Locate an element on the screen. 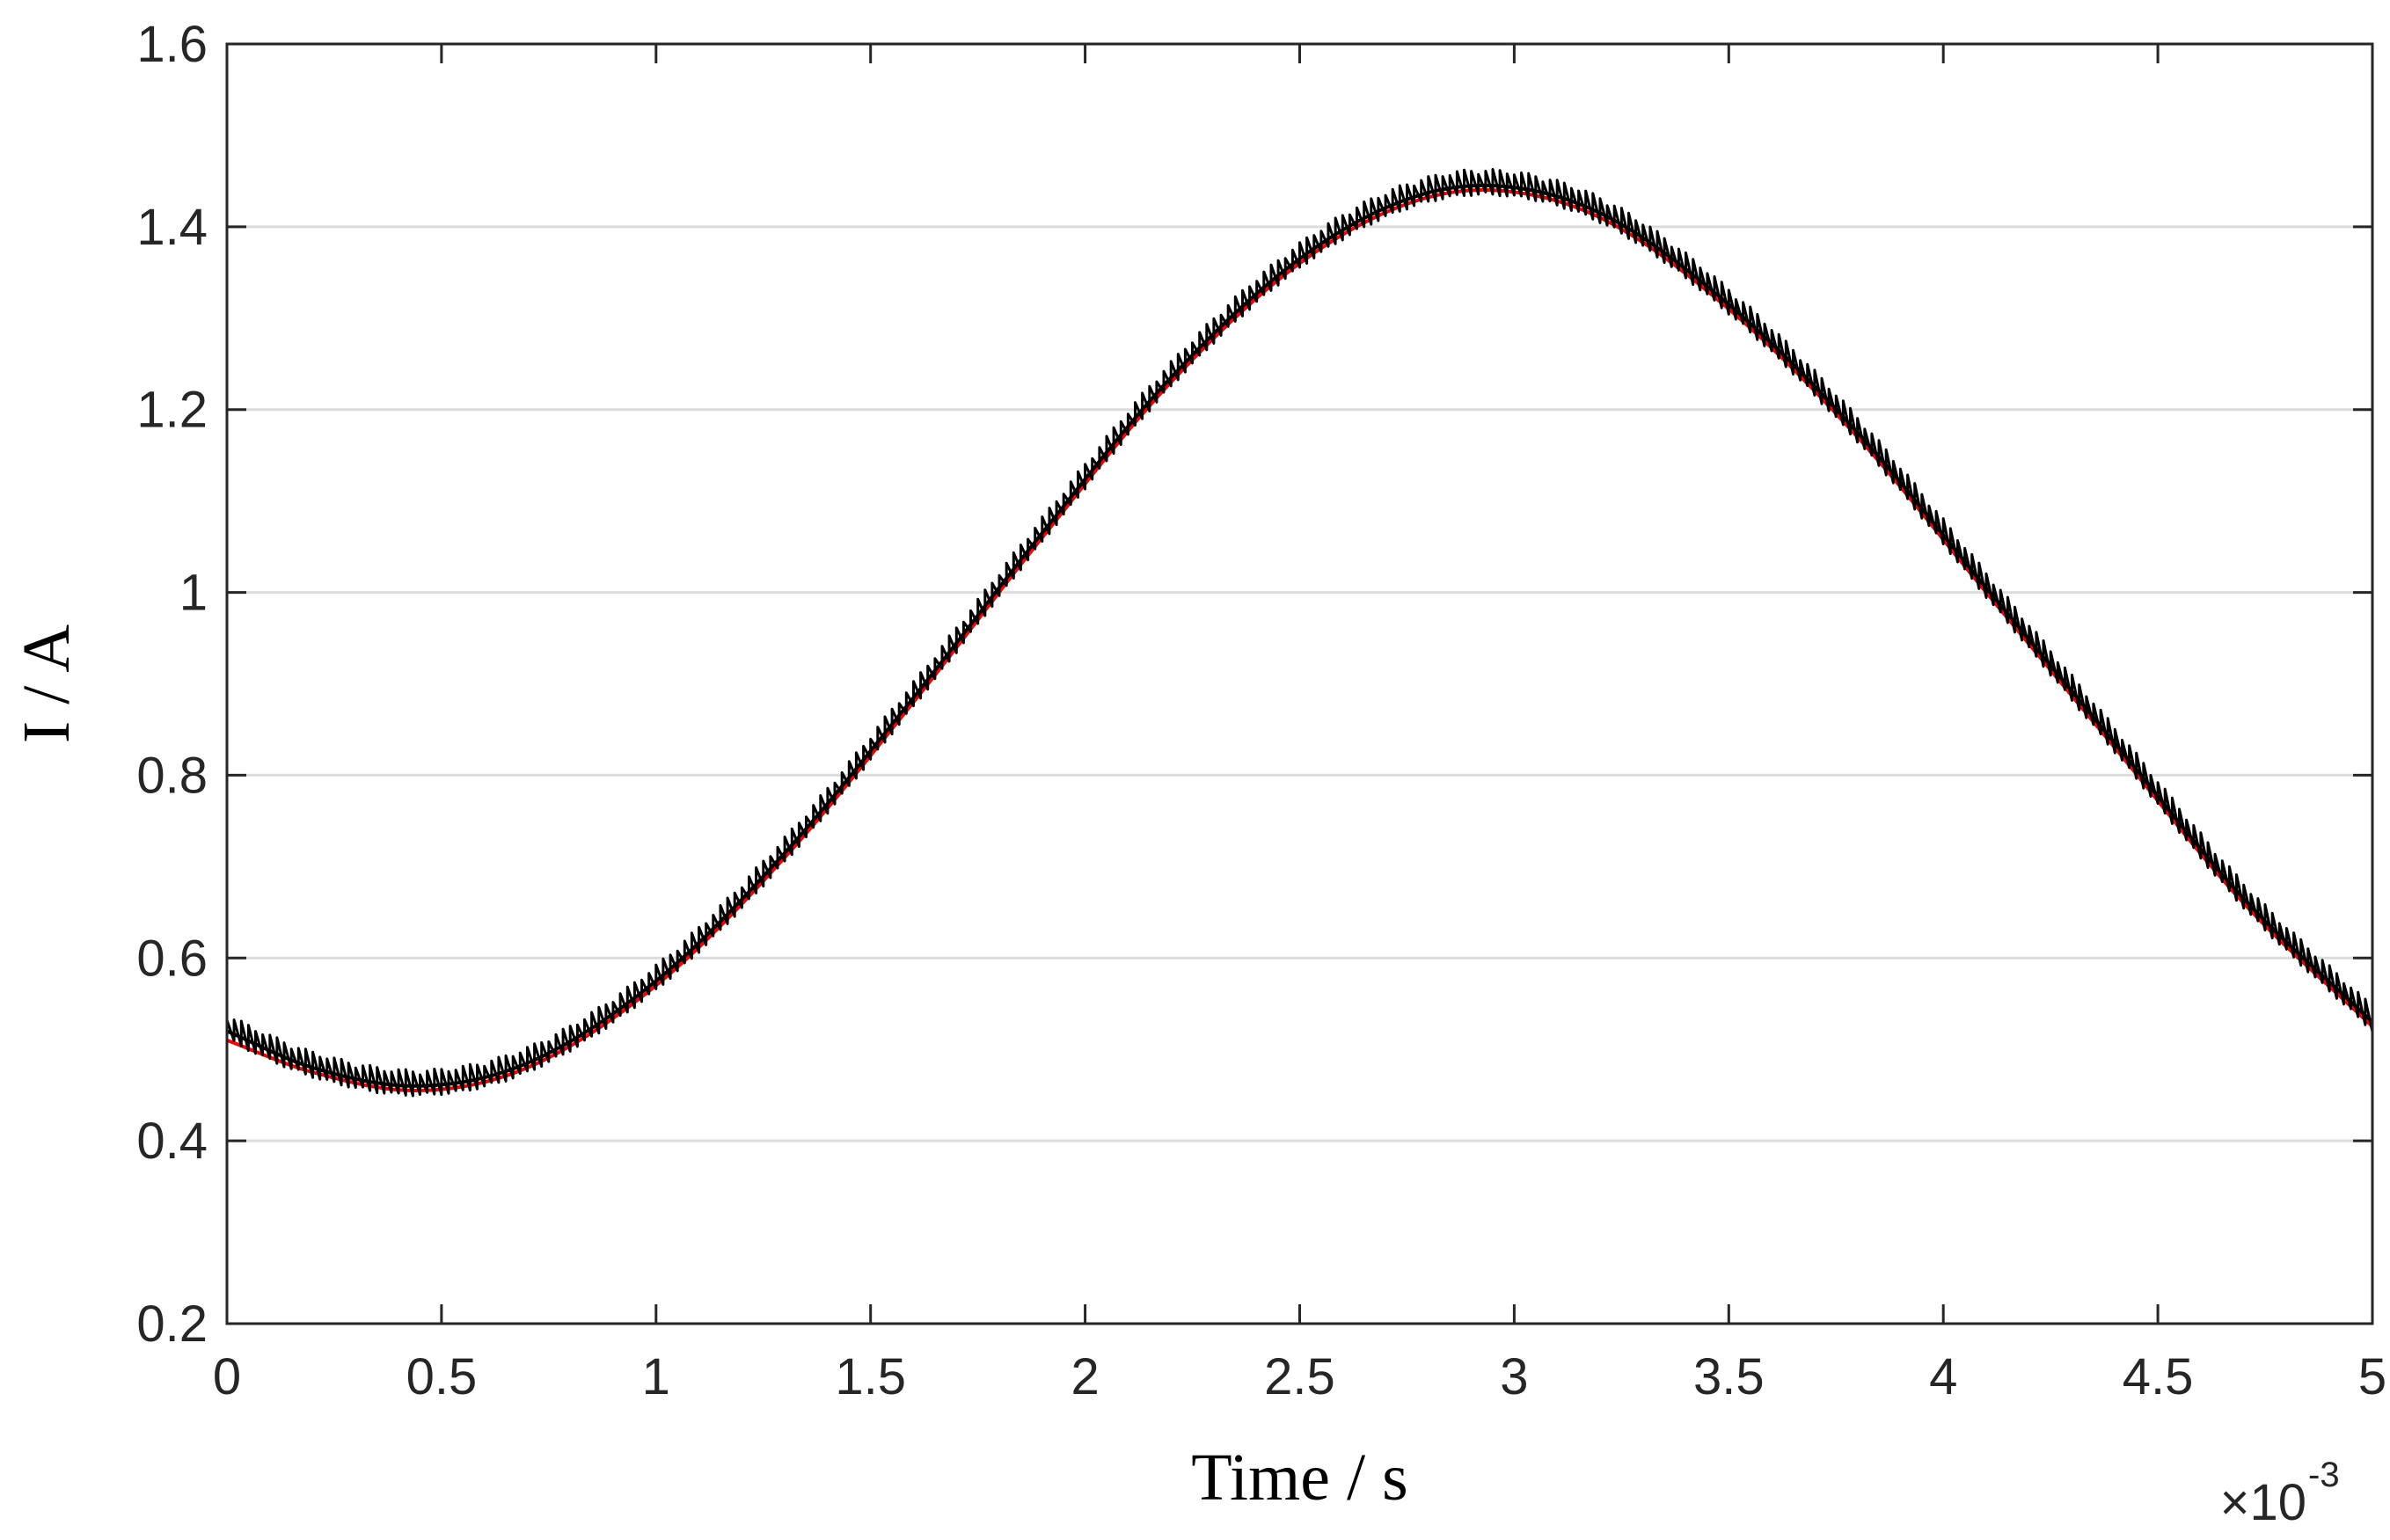 Image resolution: width=2390 pixels, height=1540 pixels. y-axis-label: I / A is located at coordinates (47, 683).